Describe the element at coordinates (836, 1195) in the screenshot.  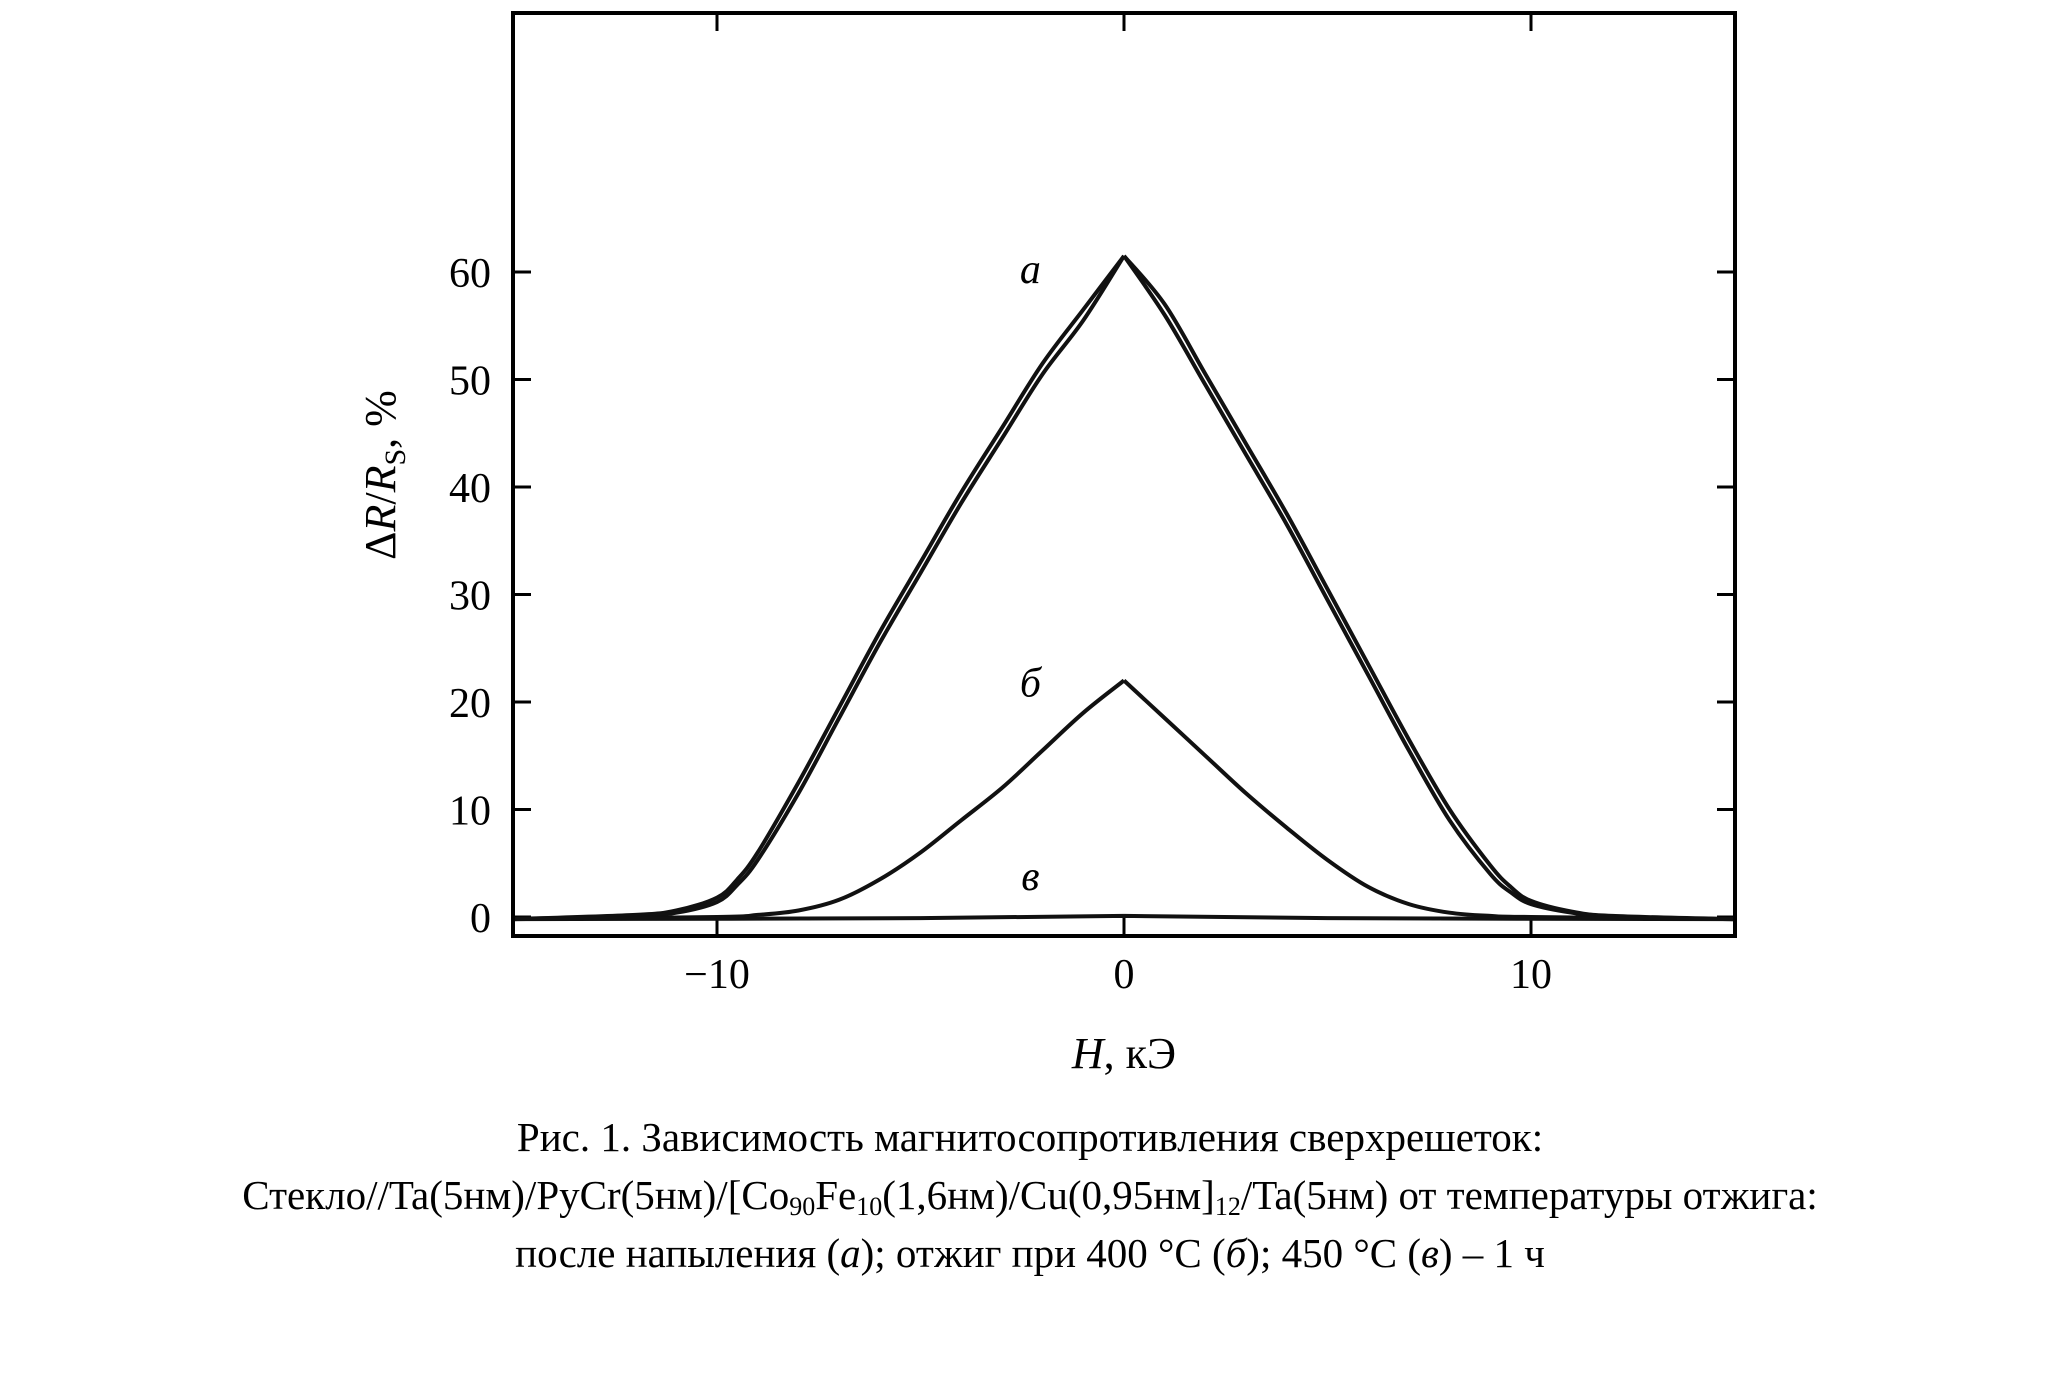
I see `caption-line-2-part-b: Fe` at that location.